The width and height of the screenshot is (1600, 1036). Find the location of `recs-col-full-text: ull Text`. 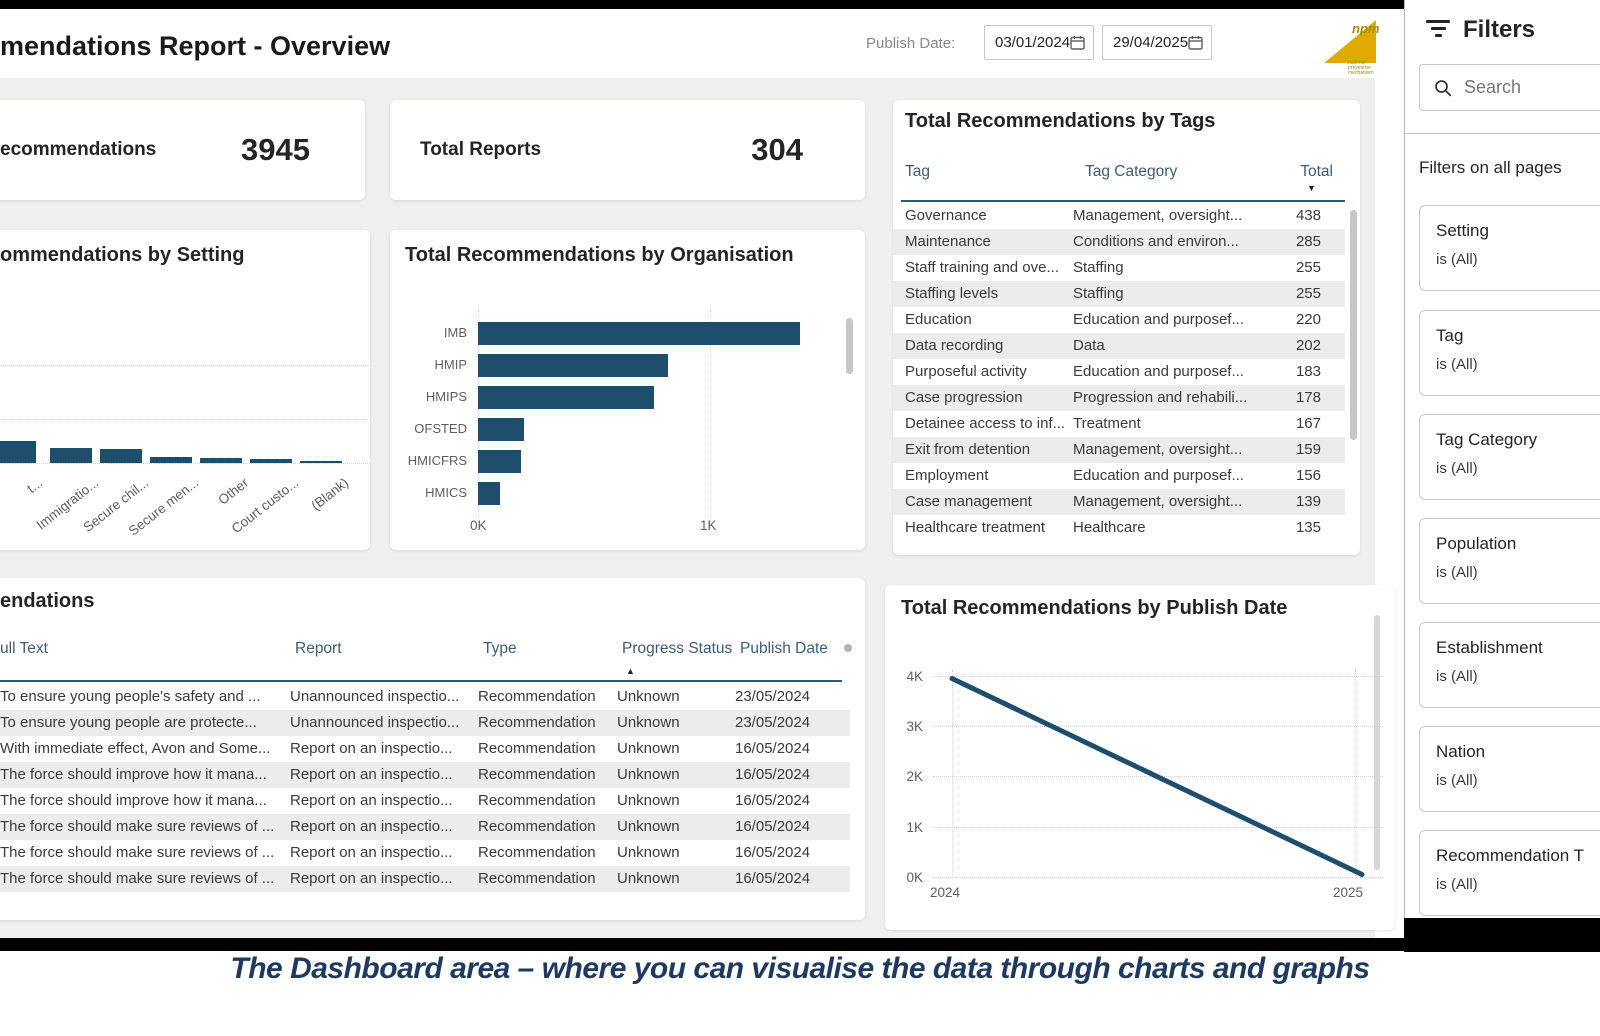

recs-col-full-text: ull Text is located at coordinates (24, 648).